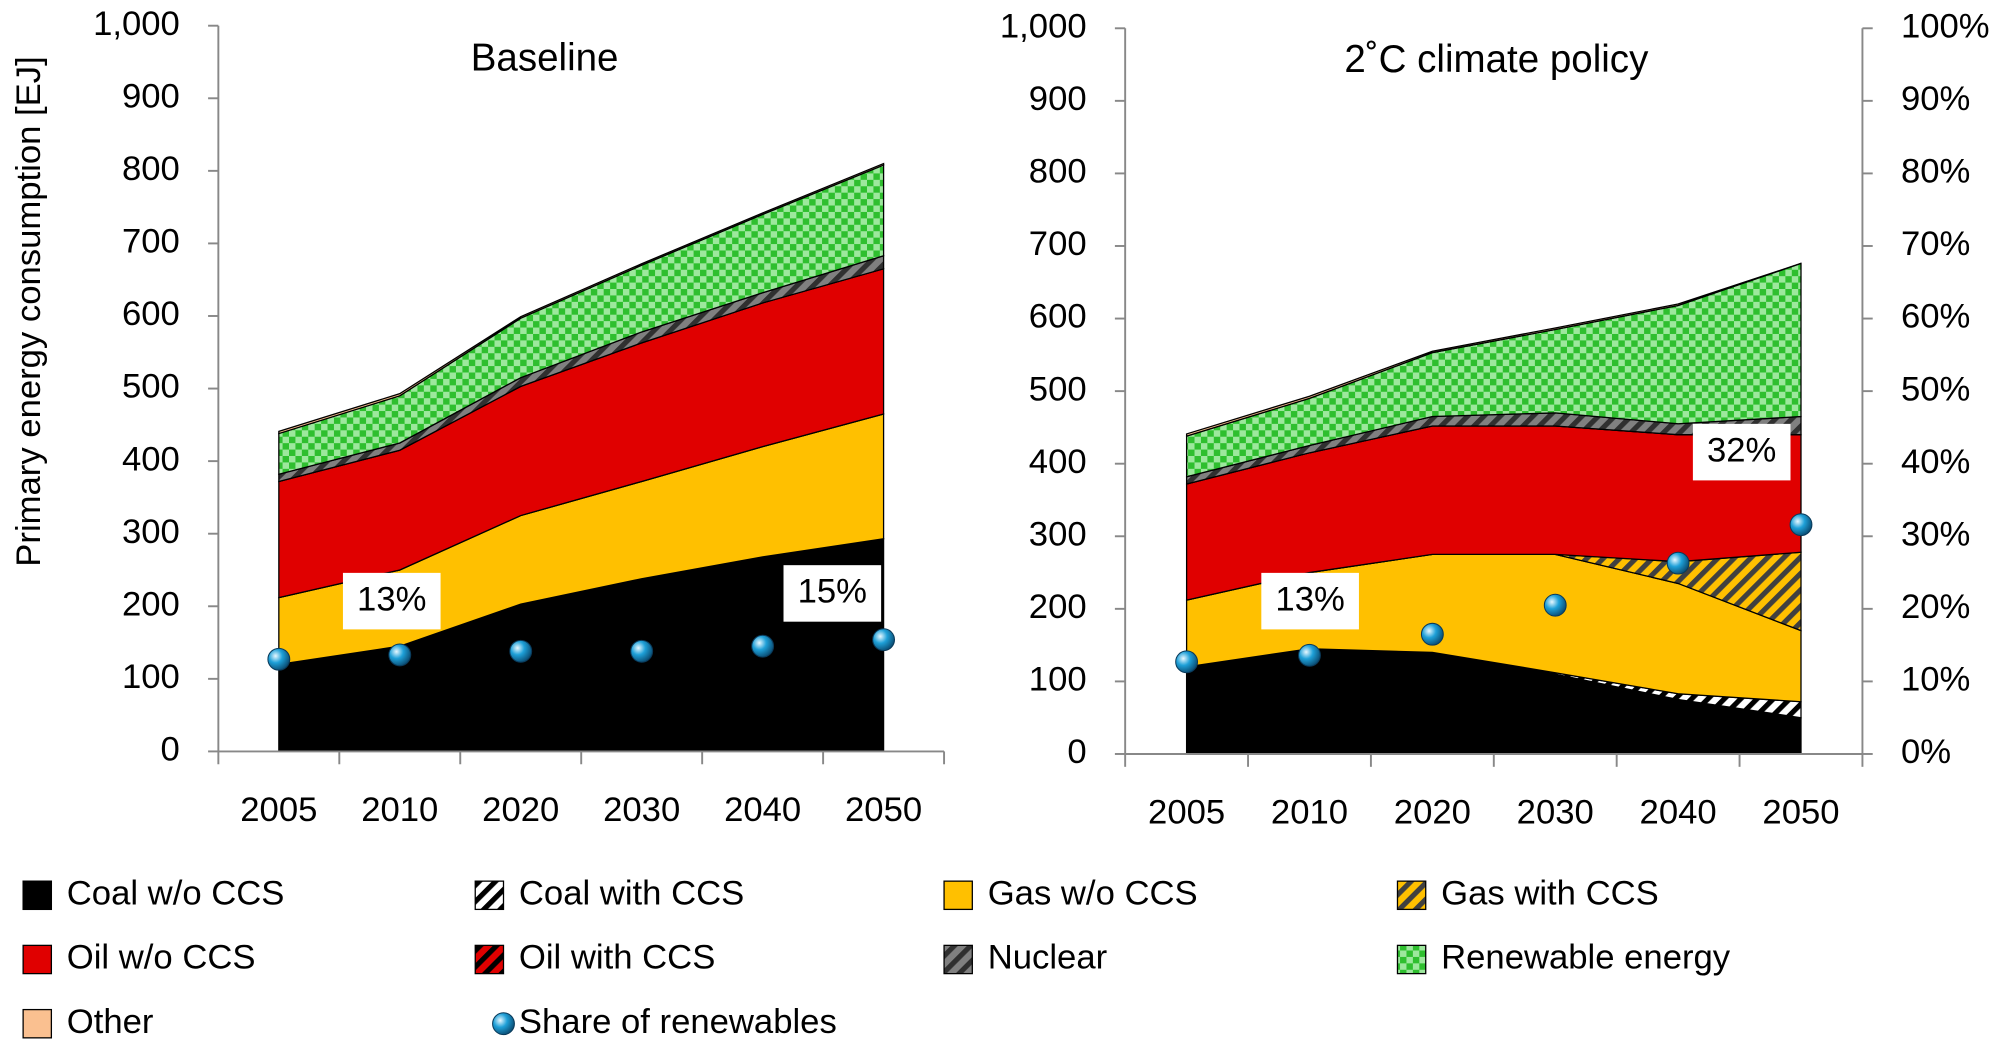 This screenshot has height=1043, width=2014. Describe the element at coordinates (1935, 317) in the screenshot. I see `y2-tick-label: 60%` at that location.